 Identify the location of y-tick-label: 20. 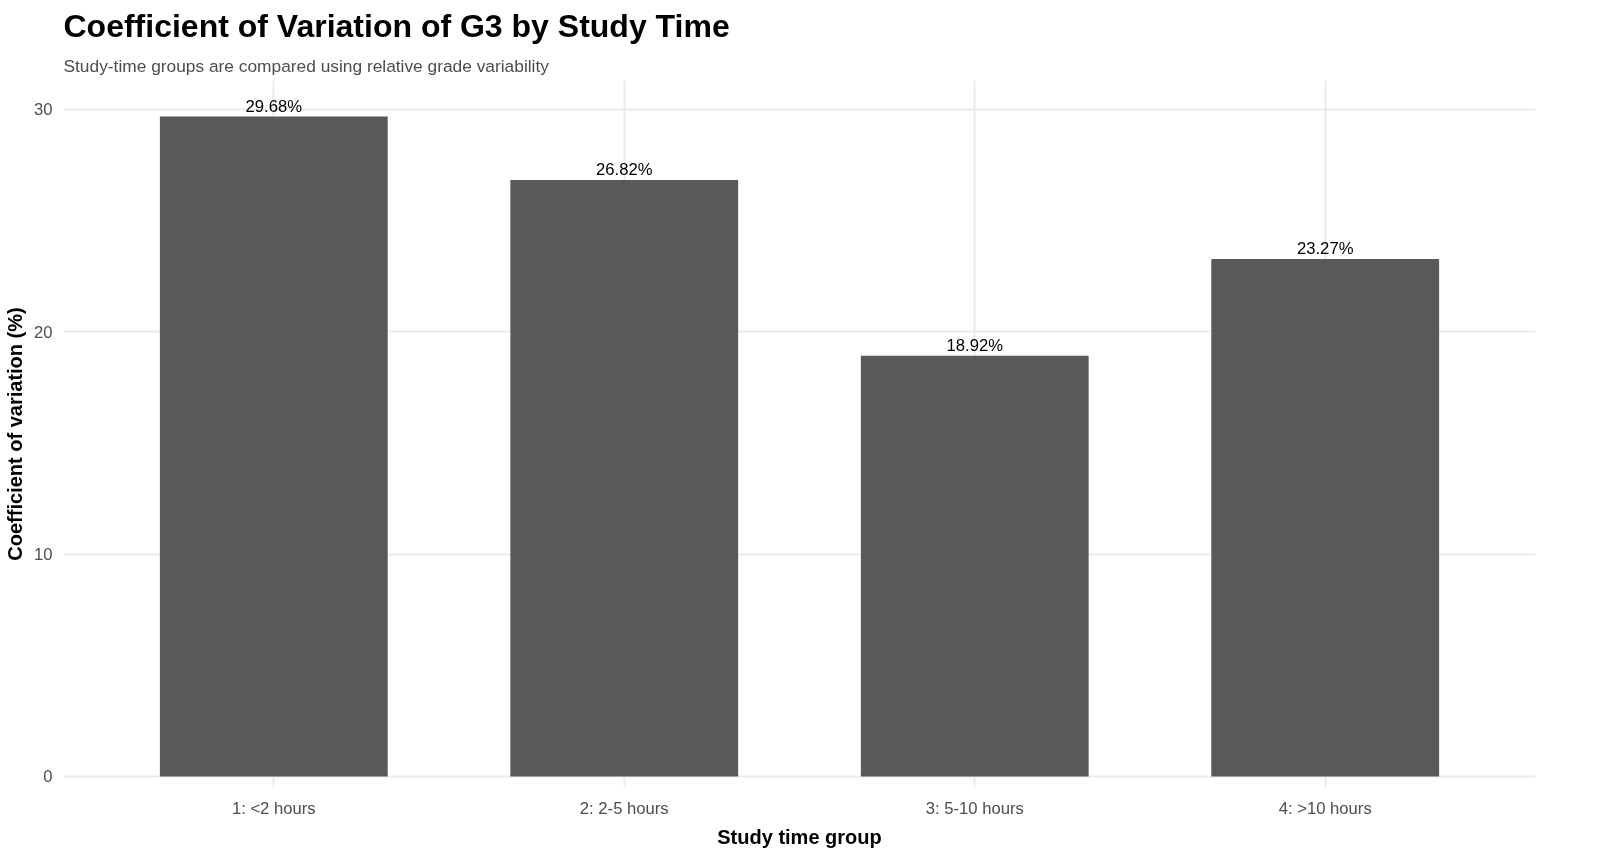
(43, 332).